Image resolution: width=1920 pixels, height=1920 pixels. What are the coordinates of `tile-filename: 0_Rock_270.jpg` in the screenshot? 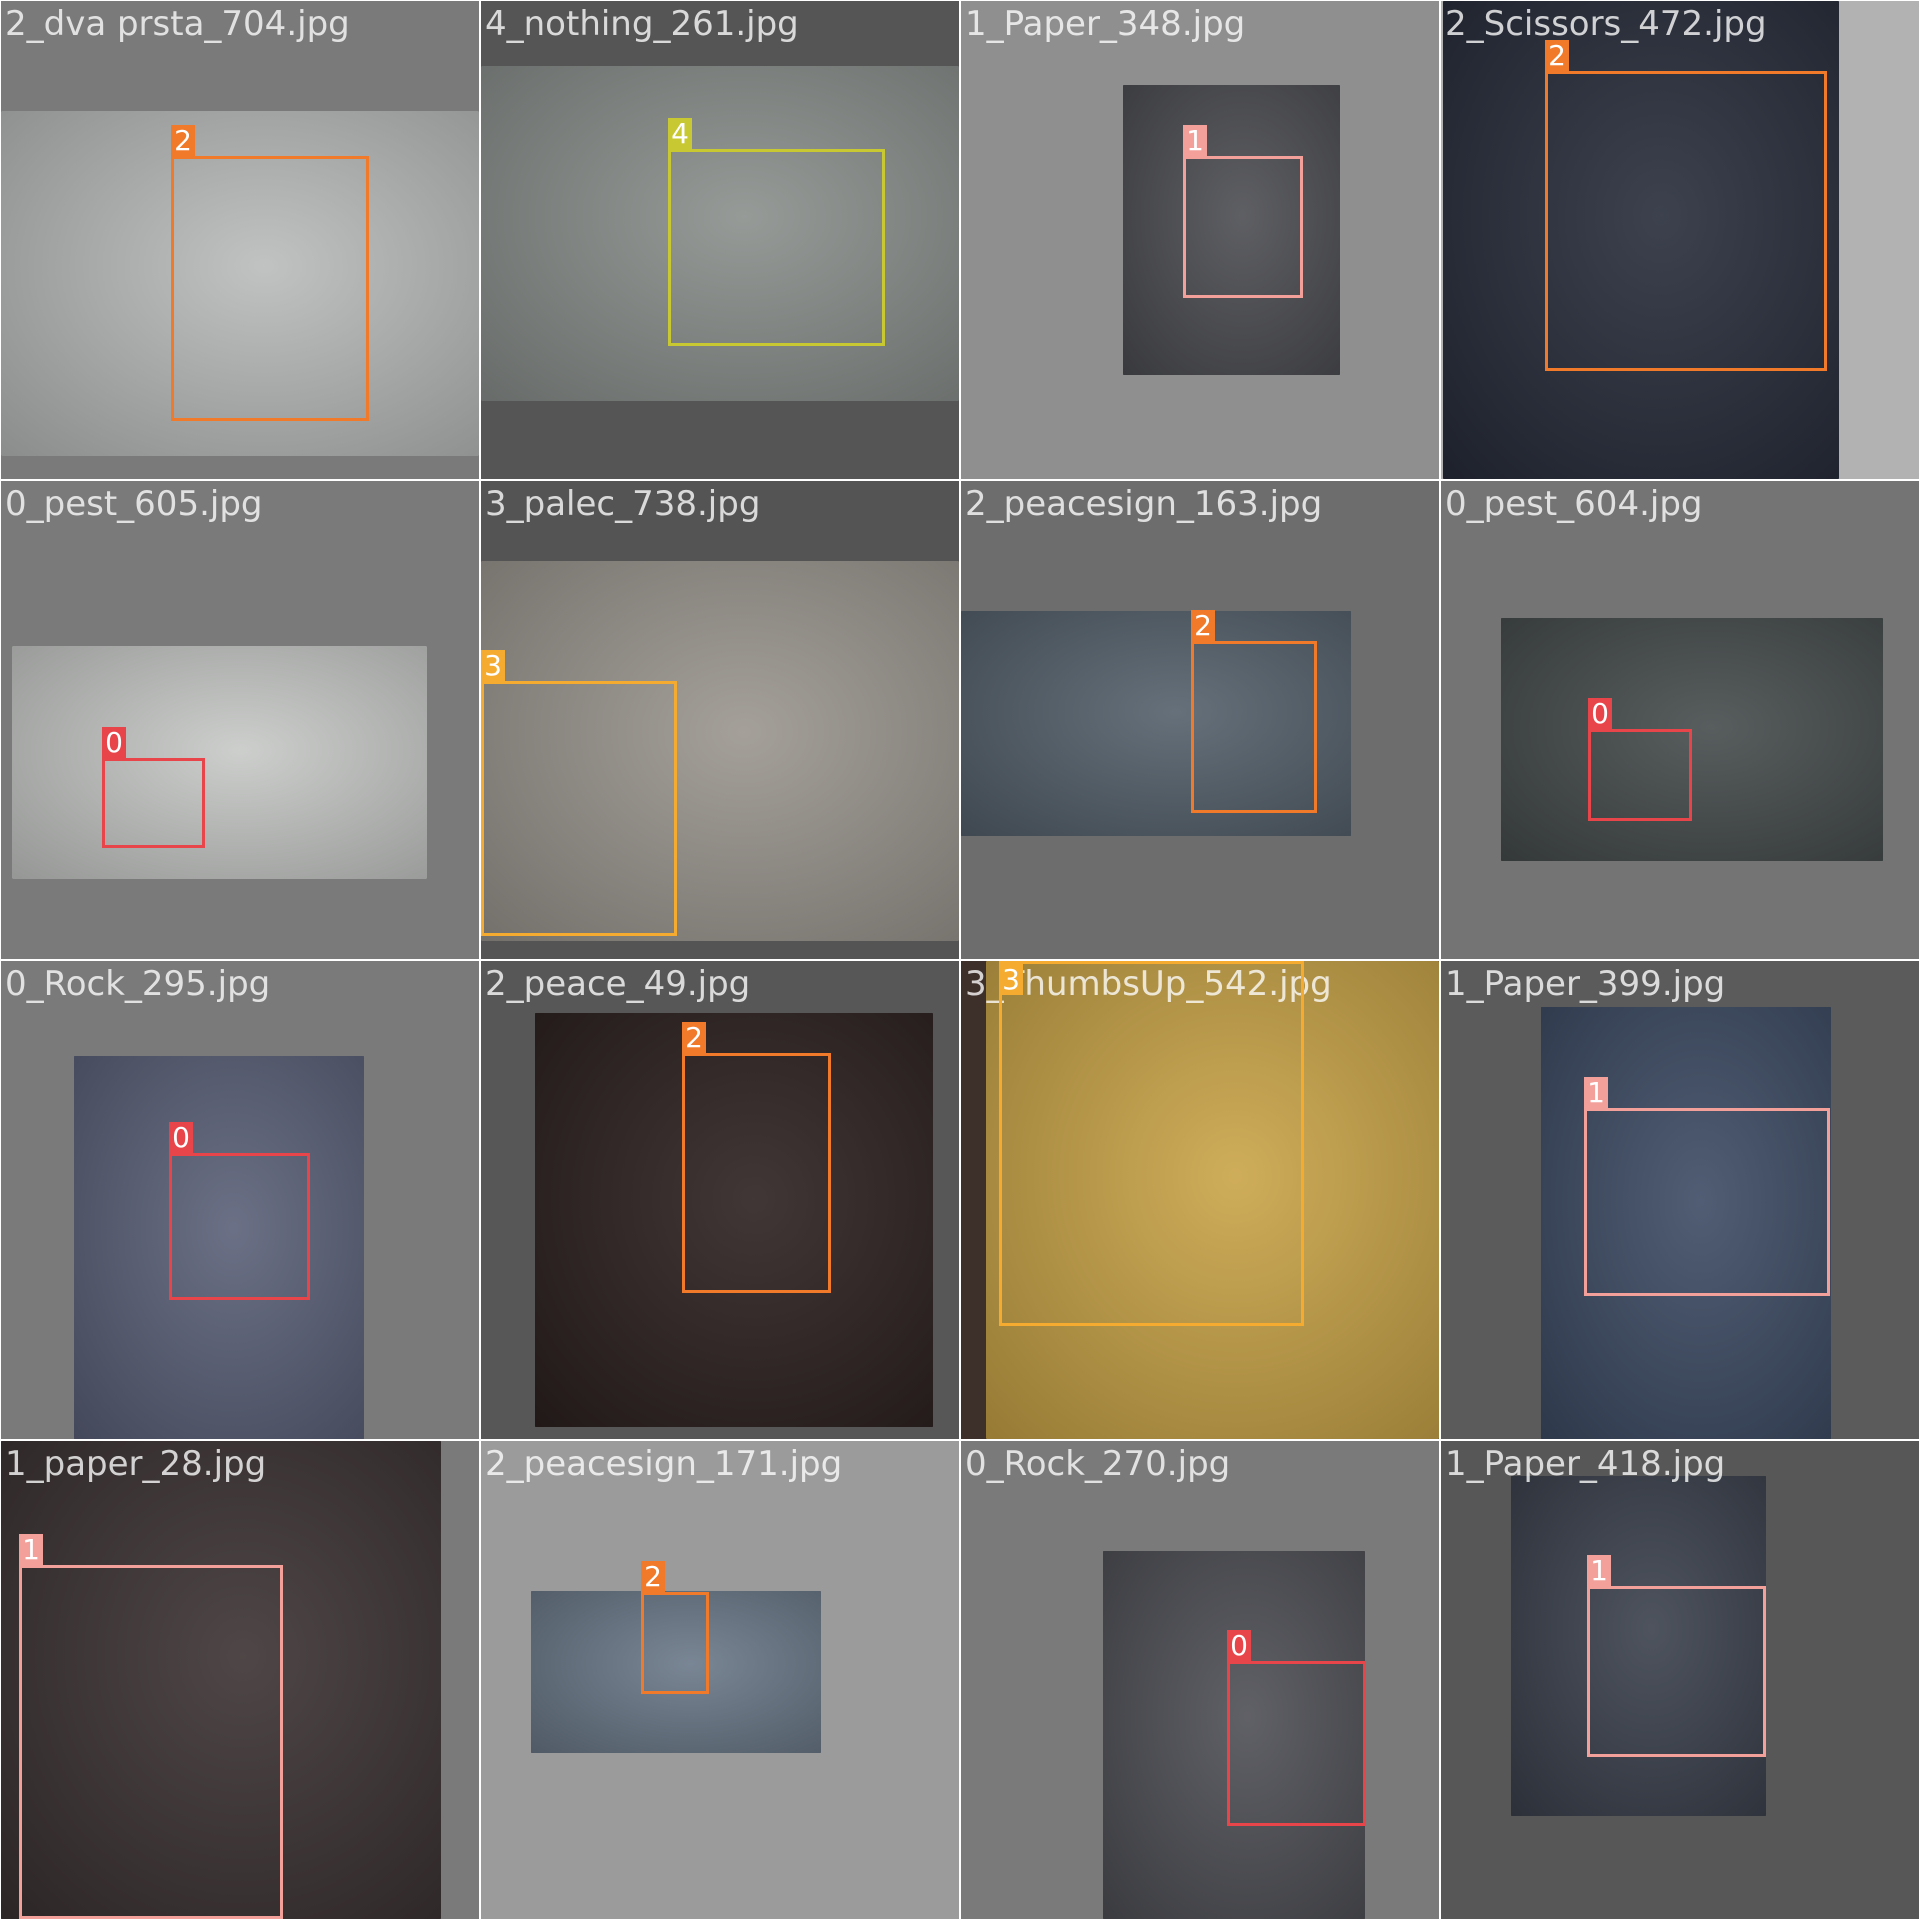 It's located at (1098, 1464).